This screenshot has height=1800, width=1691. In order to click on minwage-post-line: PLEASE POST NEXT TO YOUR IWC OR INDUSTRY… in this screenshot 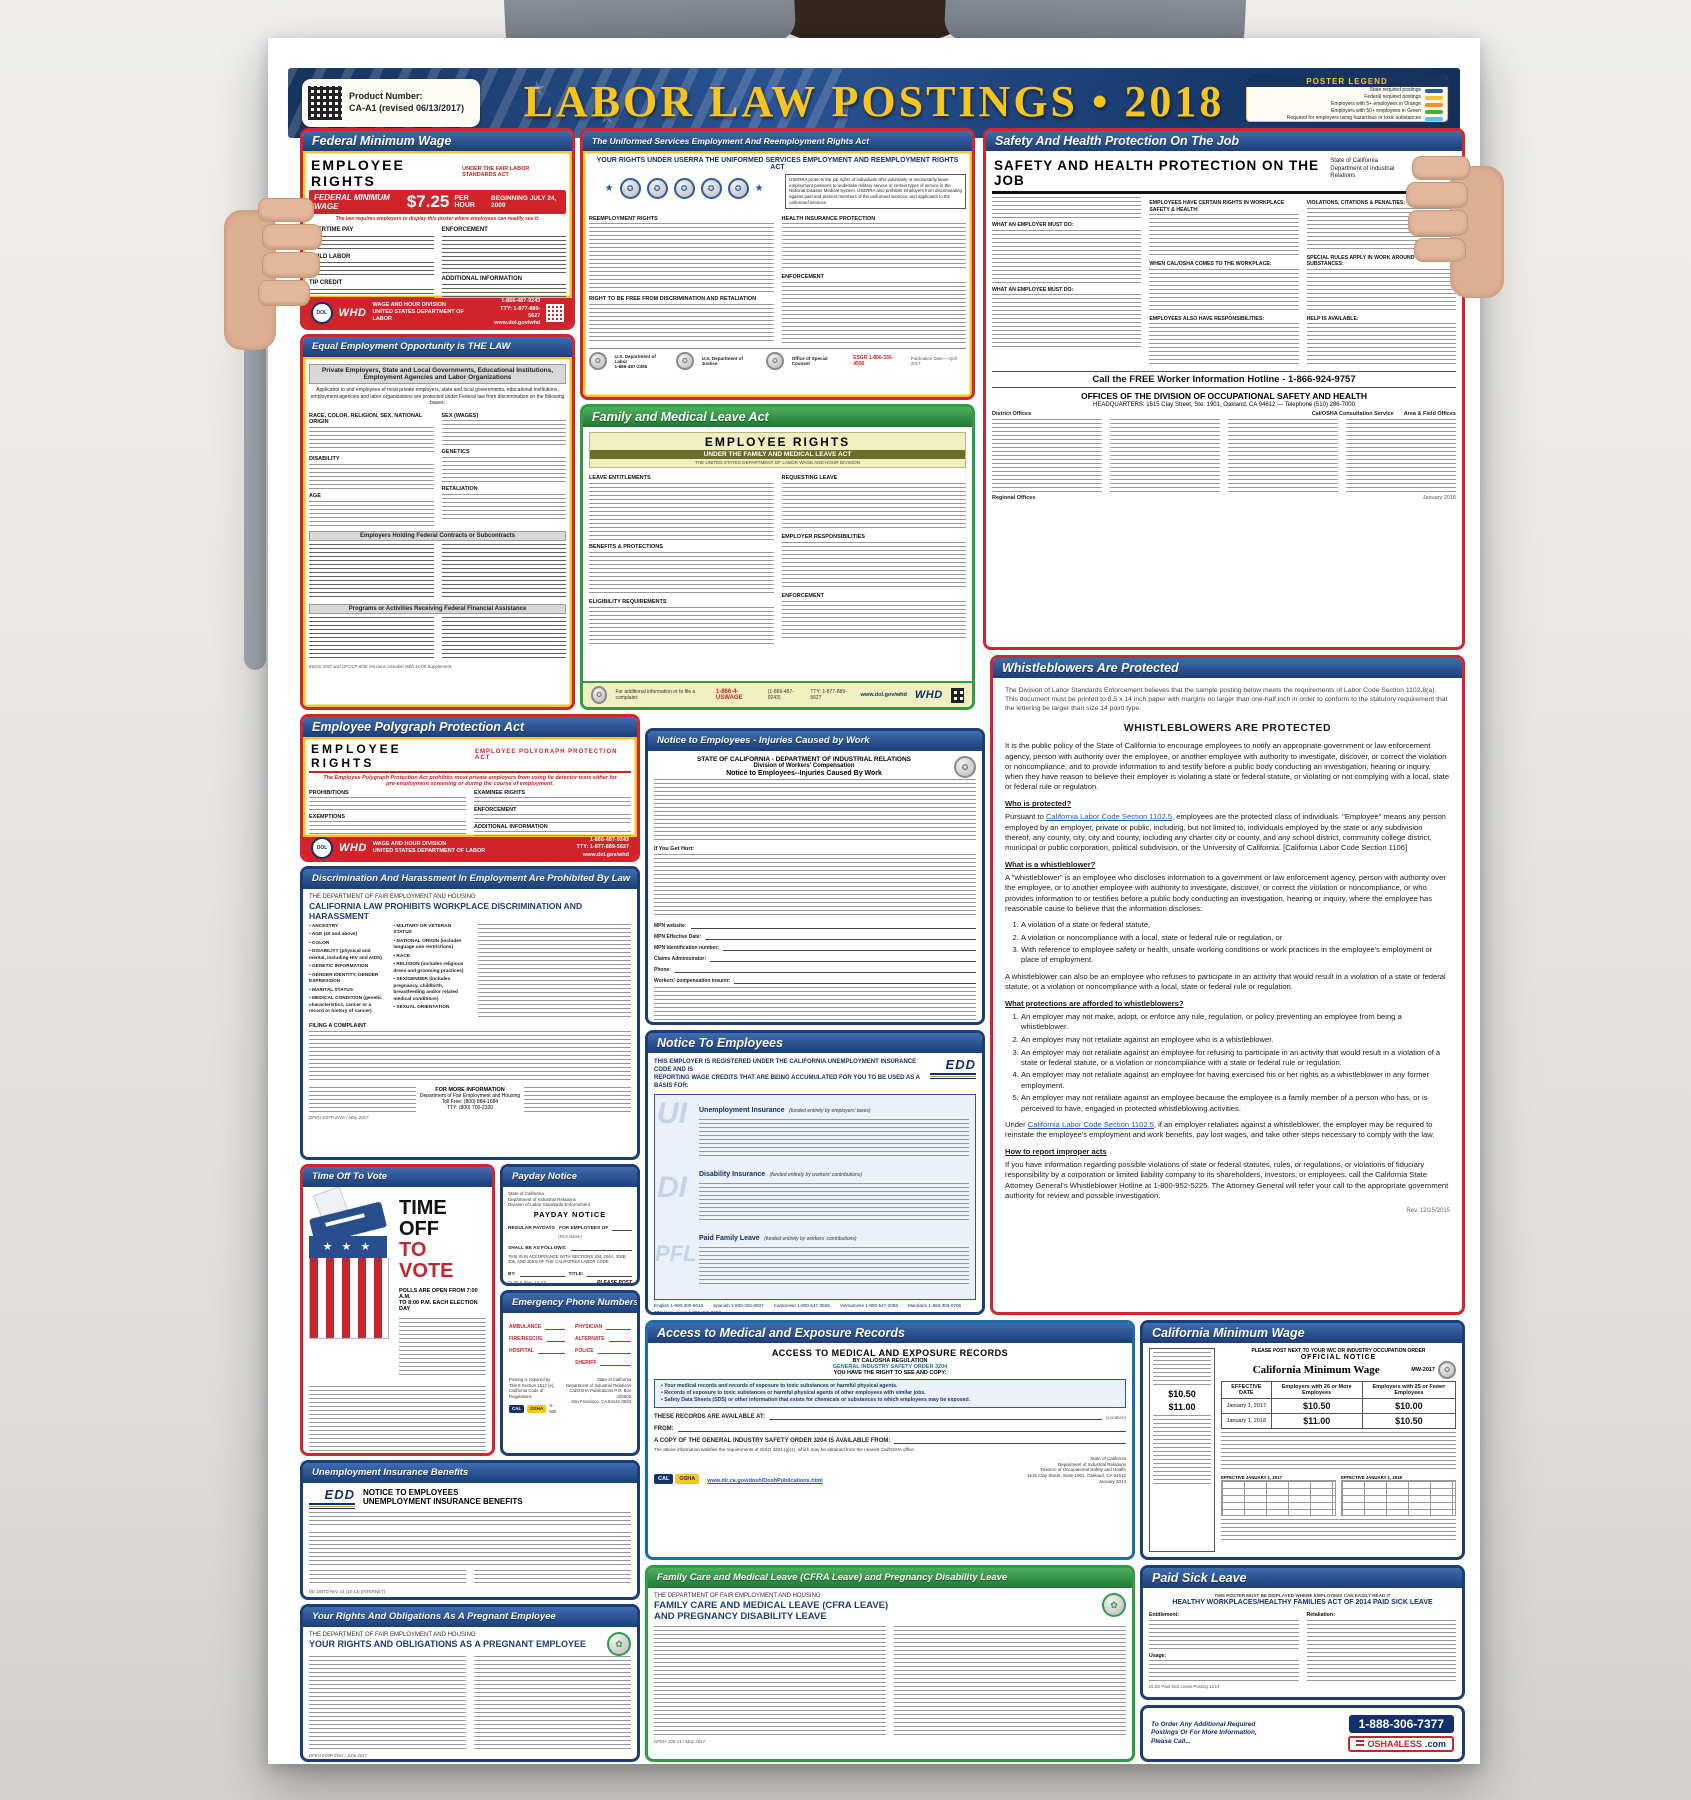, I will do `click(1338, 1351)`.